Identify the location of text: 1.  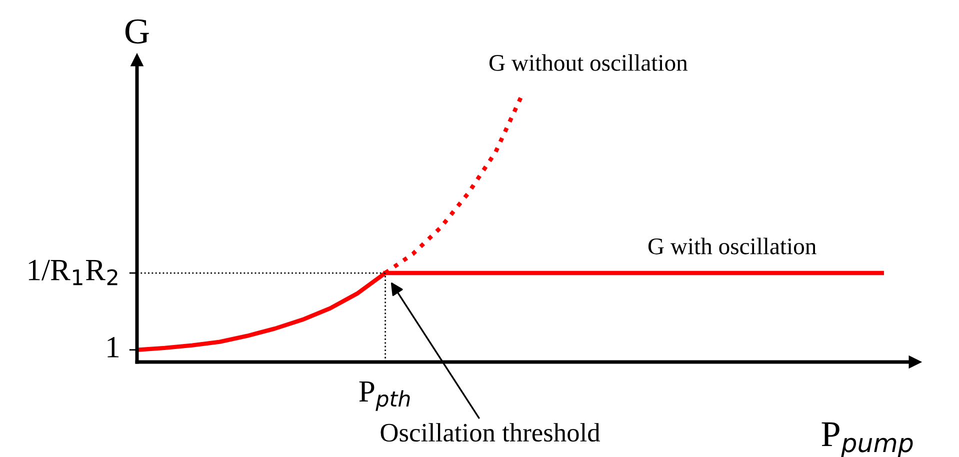
(113, 347).